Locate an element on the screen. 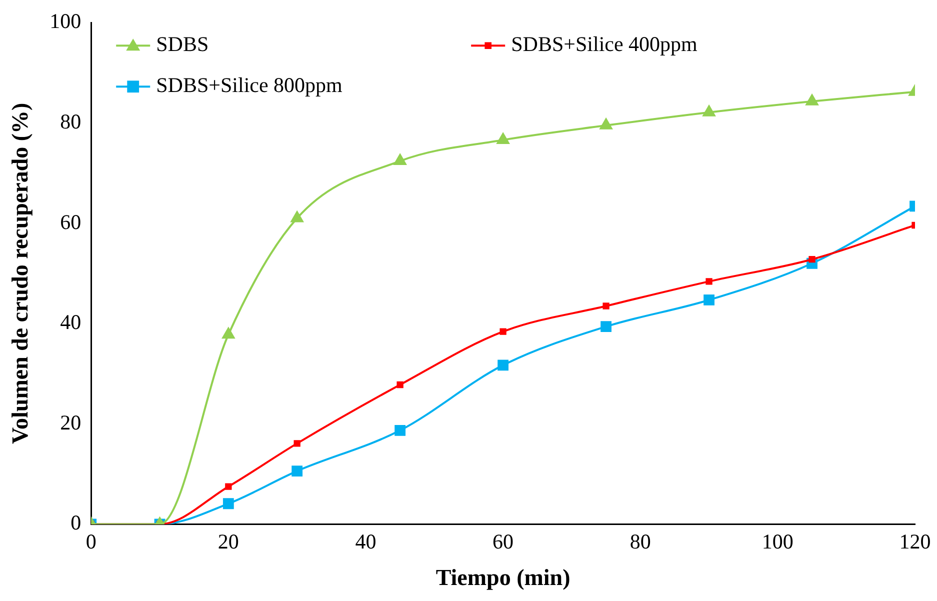  x-tick-label: 100 is located at coordinates (778, 541).